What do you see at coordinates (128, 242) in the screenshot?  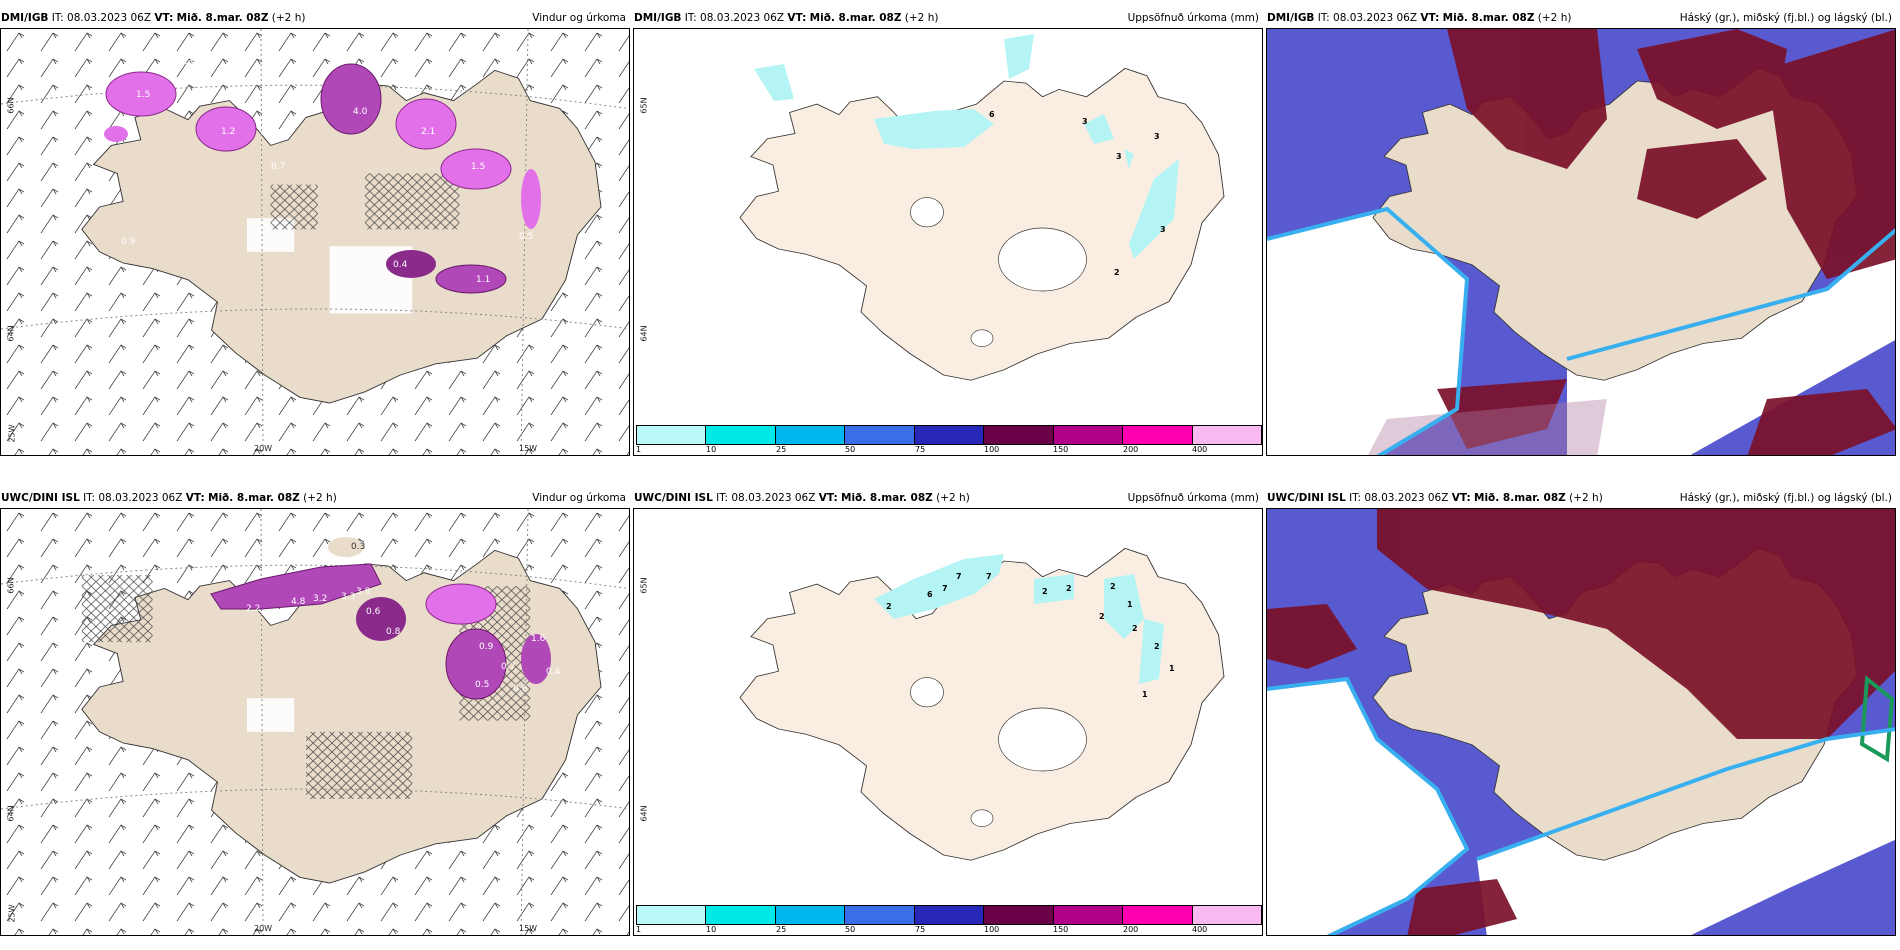 I see `value-label: 0.9` at bounding box center [128, 242].